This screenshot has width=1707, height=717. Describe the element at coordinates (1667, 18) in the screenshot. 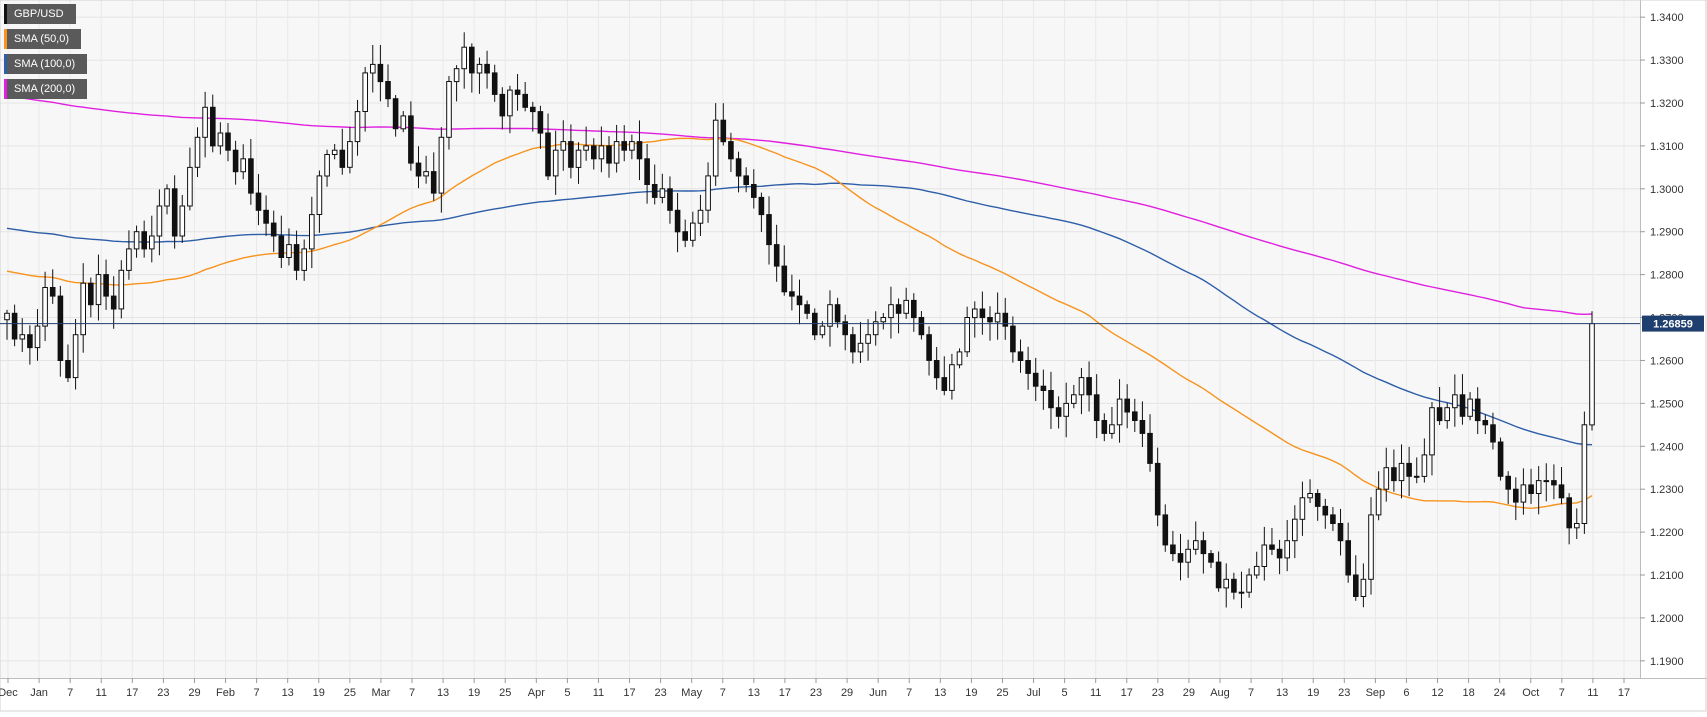

I see `y-tick-label: 1.3400` at that location.